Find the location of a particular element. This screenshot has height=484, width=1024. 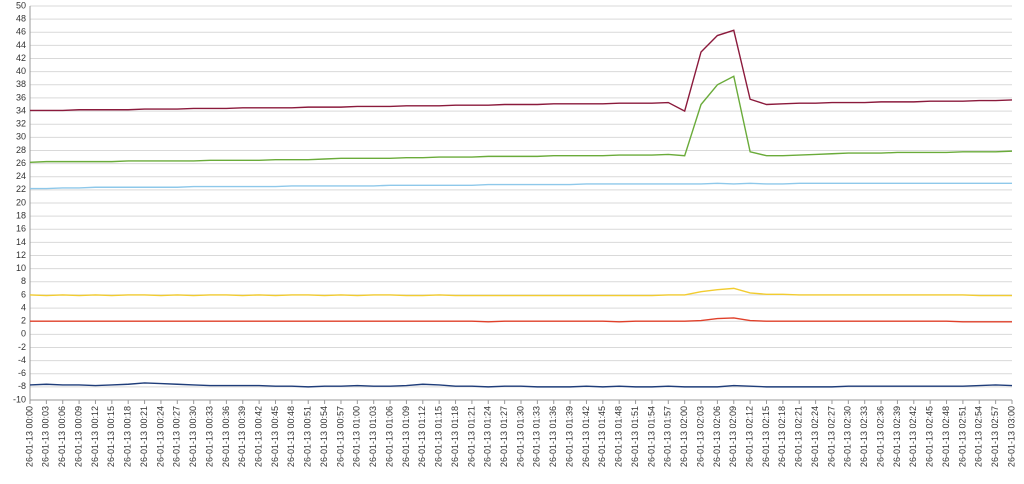

x-tick-label: 26-01-13 02:03 is located at coordinates (700, 436).